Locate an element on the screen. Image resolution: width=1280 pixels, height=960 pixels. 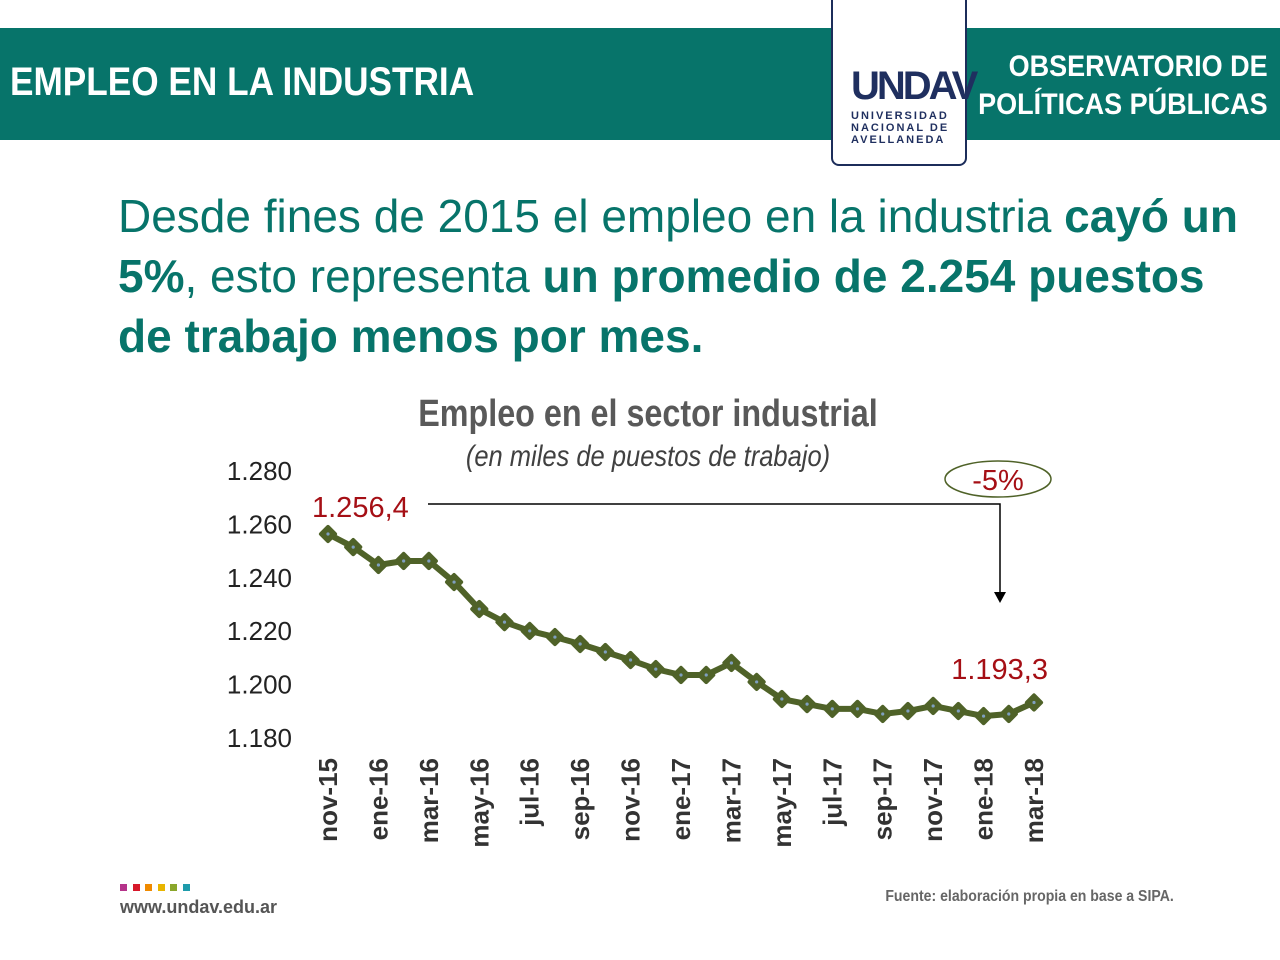
y-tick-label: 1.220 is located at coordinates (259, 631).